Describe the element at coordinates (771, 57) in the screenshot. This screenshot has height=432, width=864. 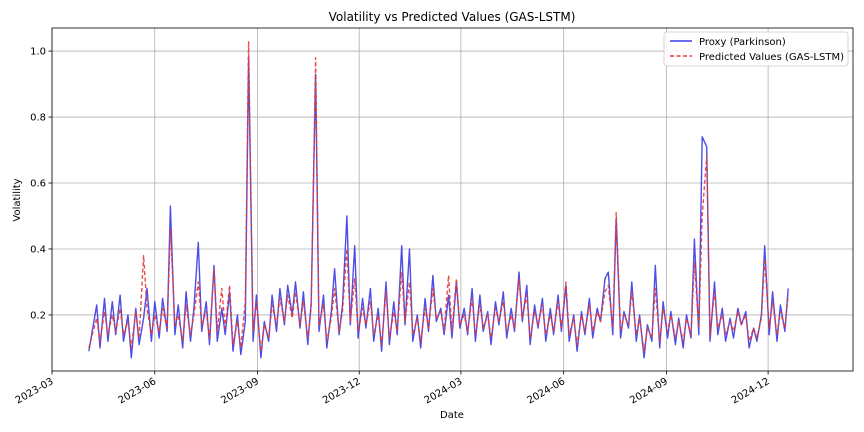
I see `legend-label-predicted: Predicted Values (GAS-LSTM)` at that location.